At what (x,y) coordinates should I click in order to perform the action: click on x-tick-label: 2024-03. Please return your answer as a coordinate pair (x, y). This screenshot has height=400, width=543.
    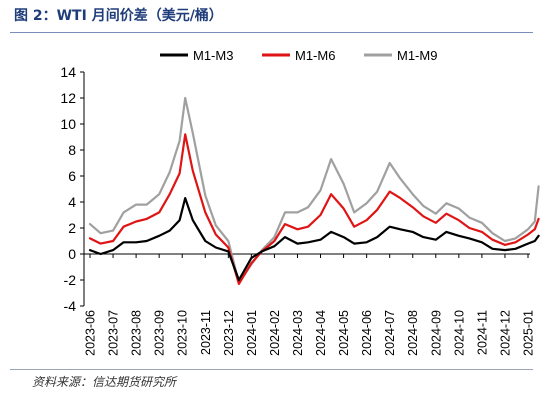
    Looking at the image, I should click on (298, 333).